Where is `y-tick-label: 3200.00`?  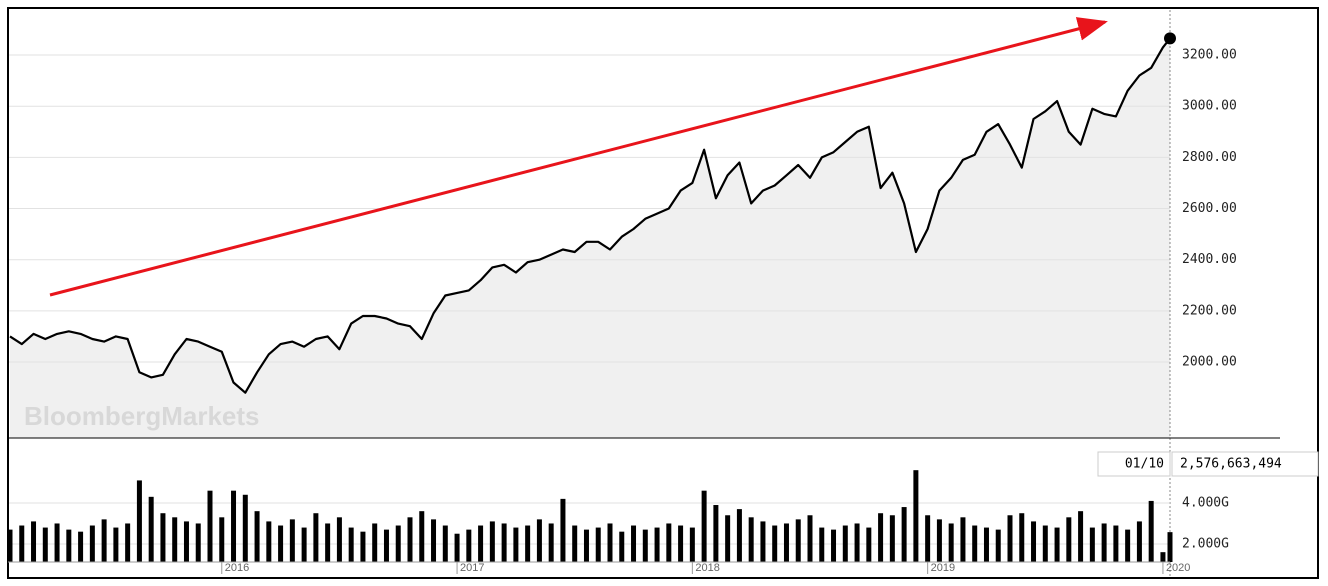 y-tick-label: 3200.00 is located at coordinates (1209, 55).